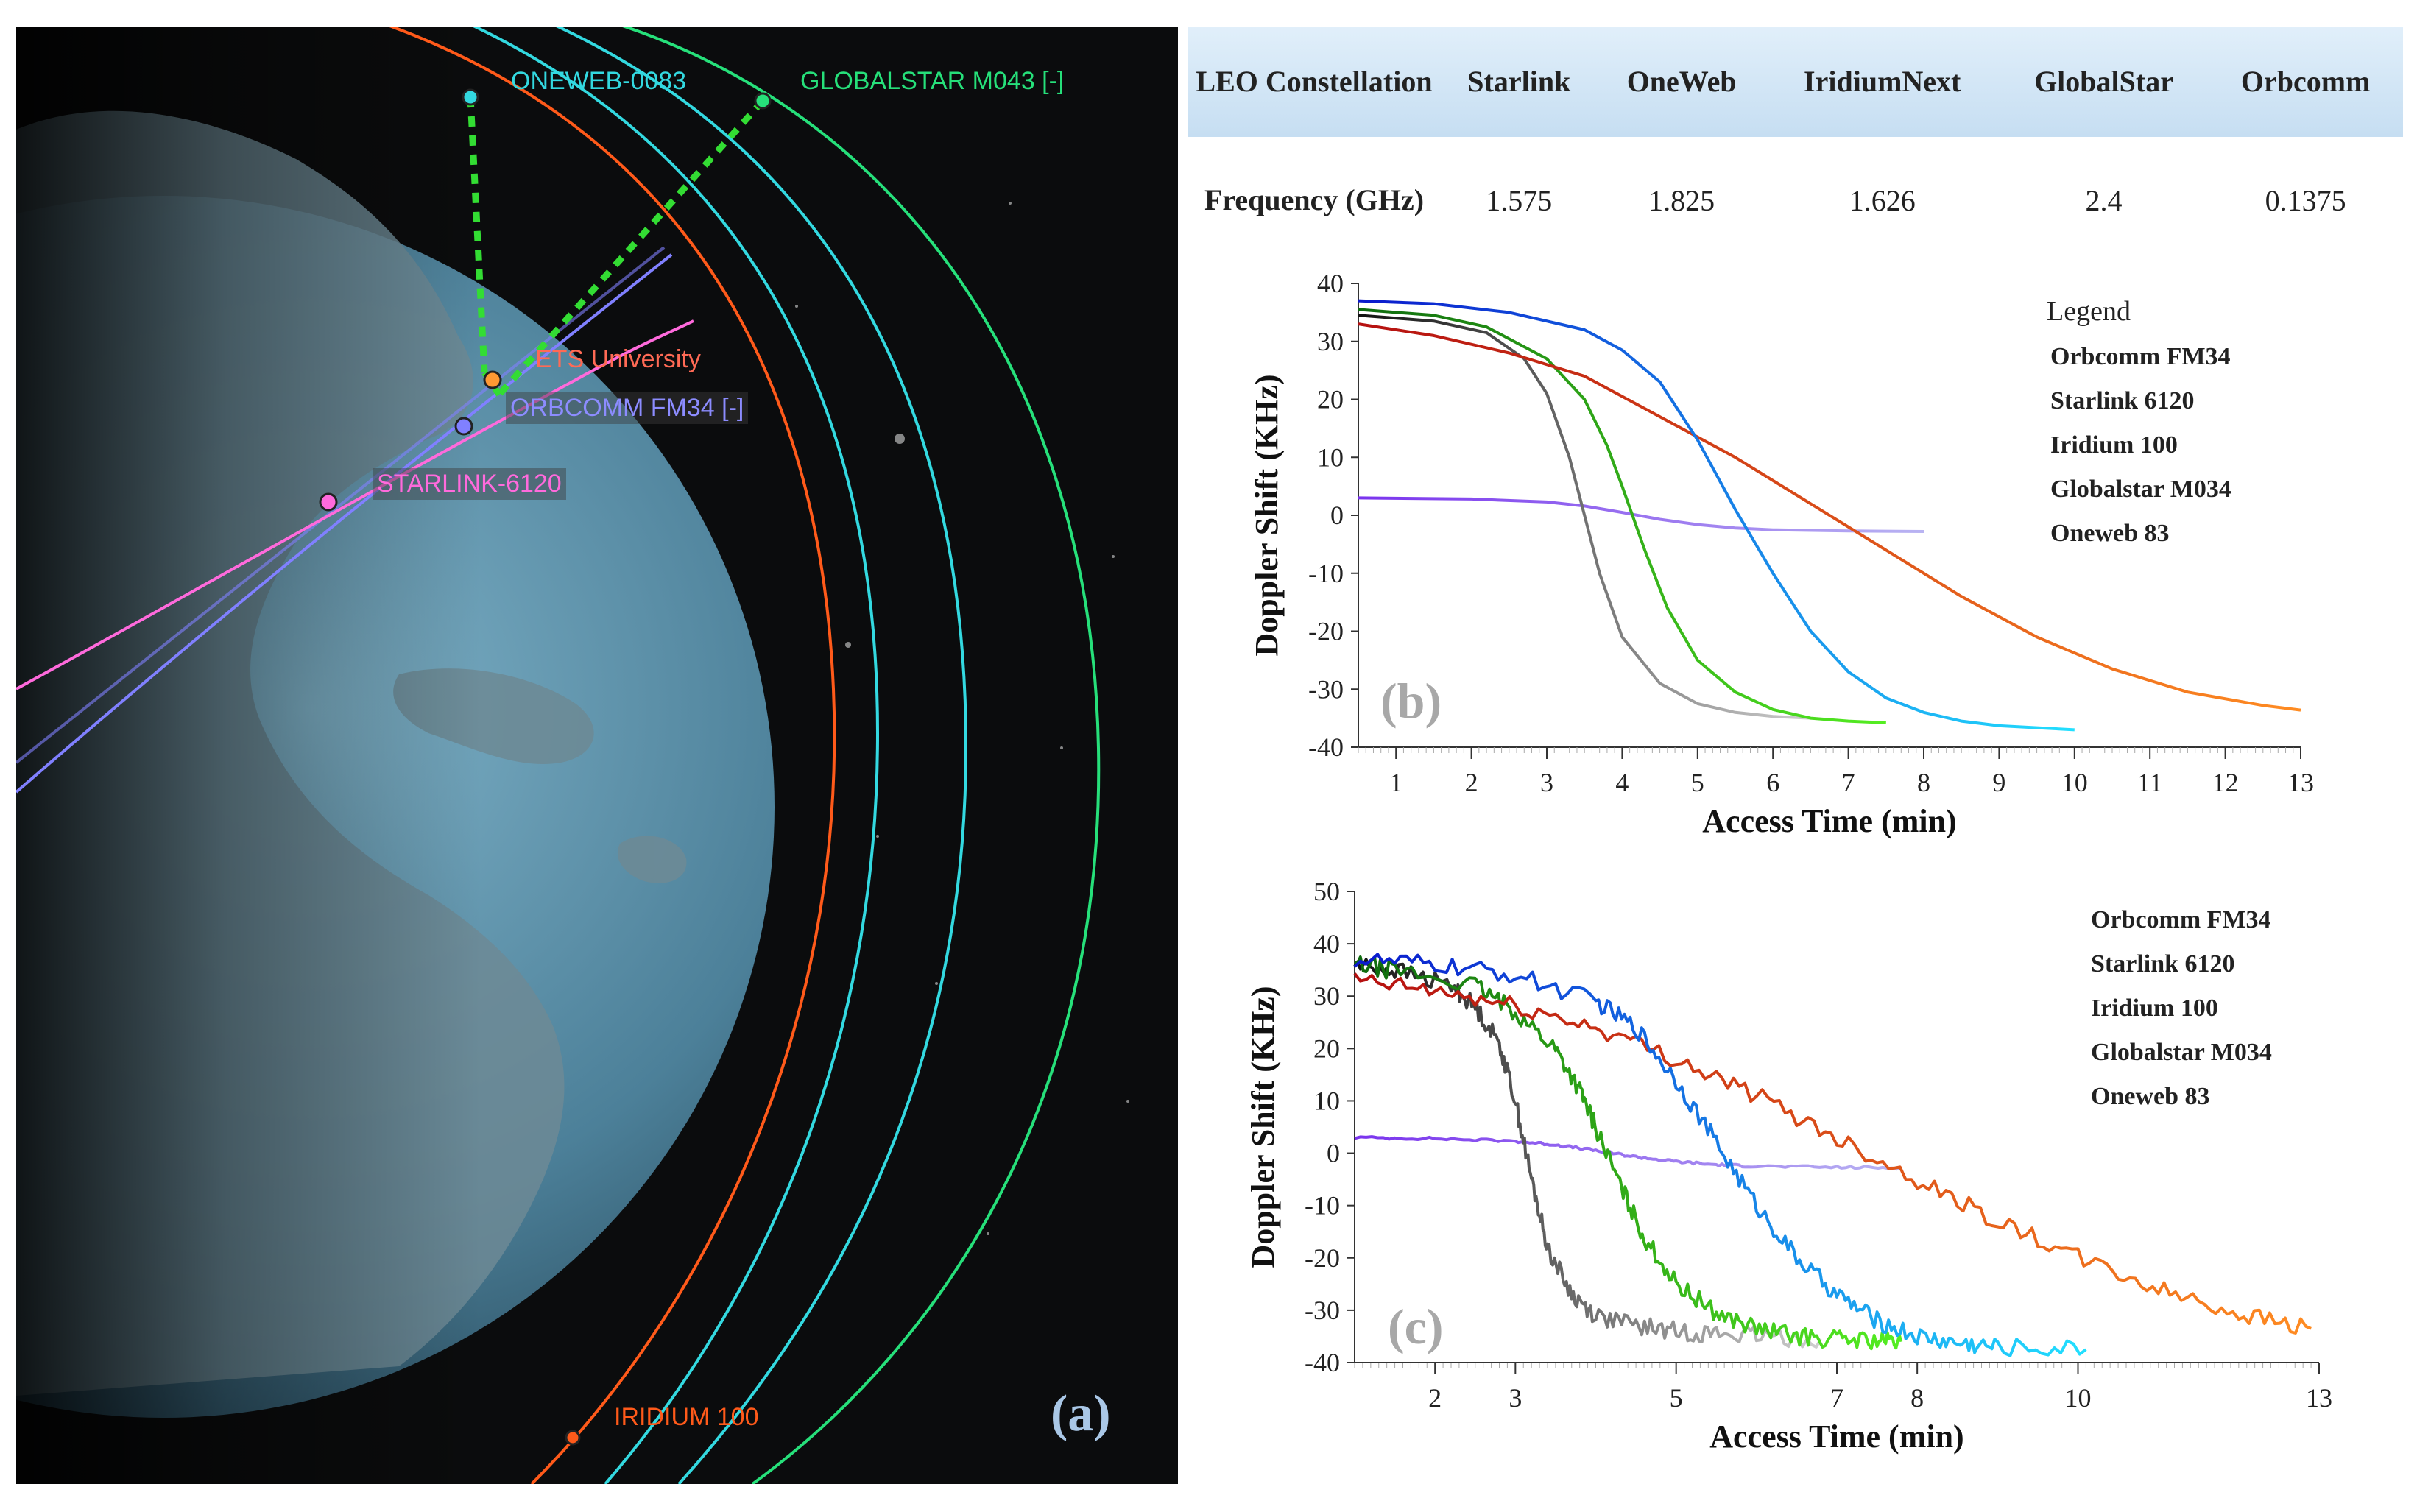 Image resolution: width=2417 pixels, height=1512 pixels. Describe the element at coordinates (2305, 200) in the screenshot. I see `table-cell: 0.1375` at that location.